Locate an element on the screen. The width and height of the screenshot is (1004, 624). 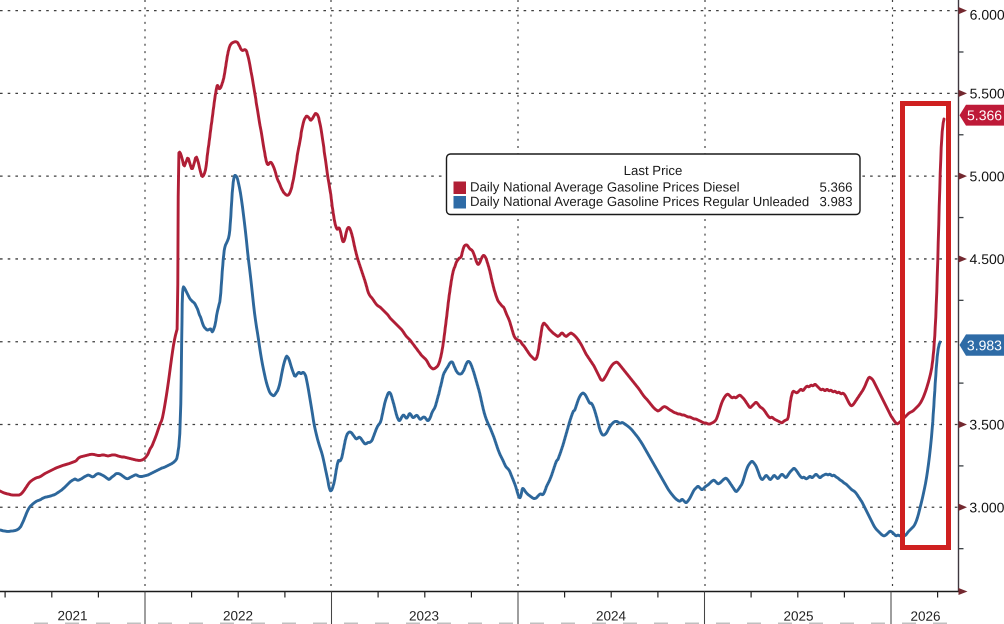
svg-text: 3.500 is located at coordinates (986, 425).